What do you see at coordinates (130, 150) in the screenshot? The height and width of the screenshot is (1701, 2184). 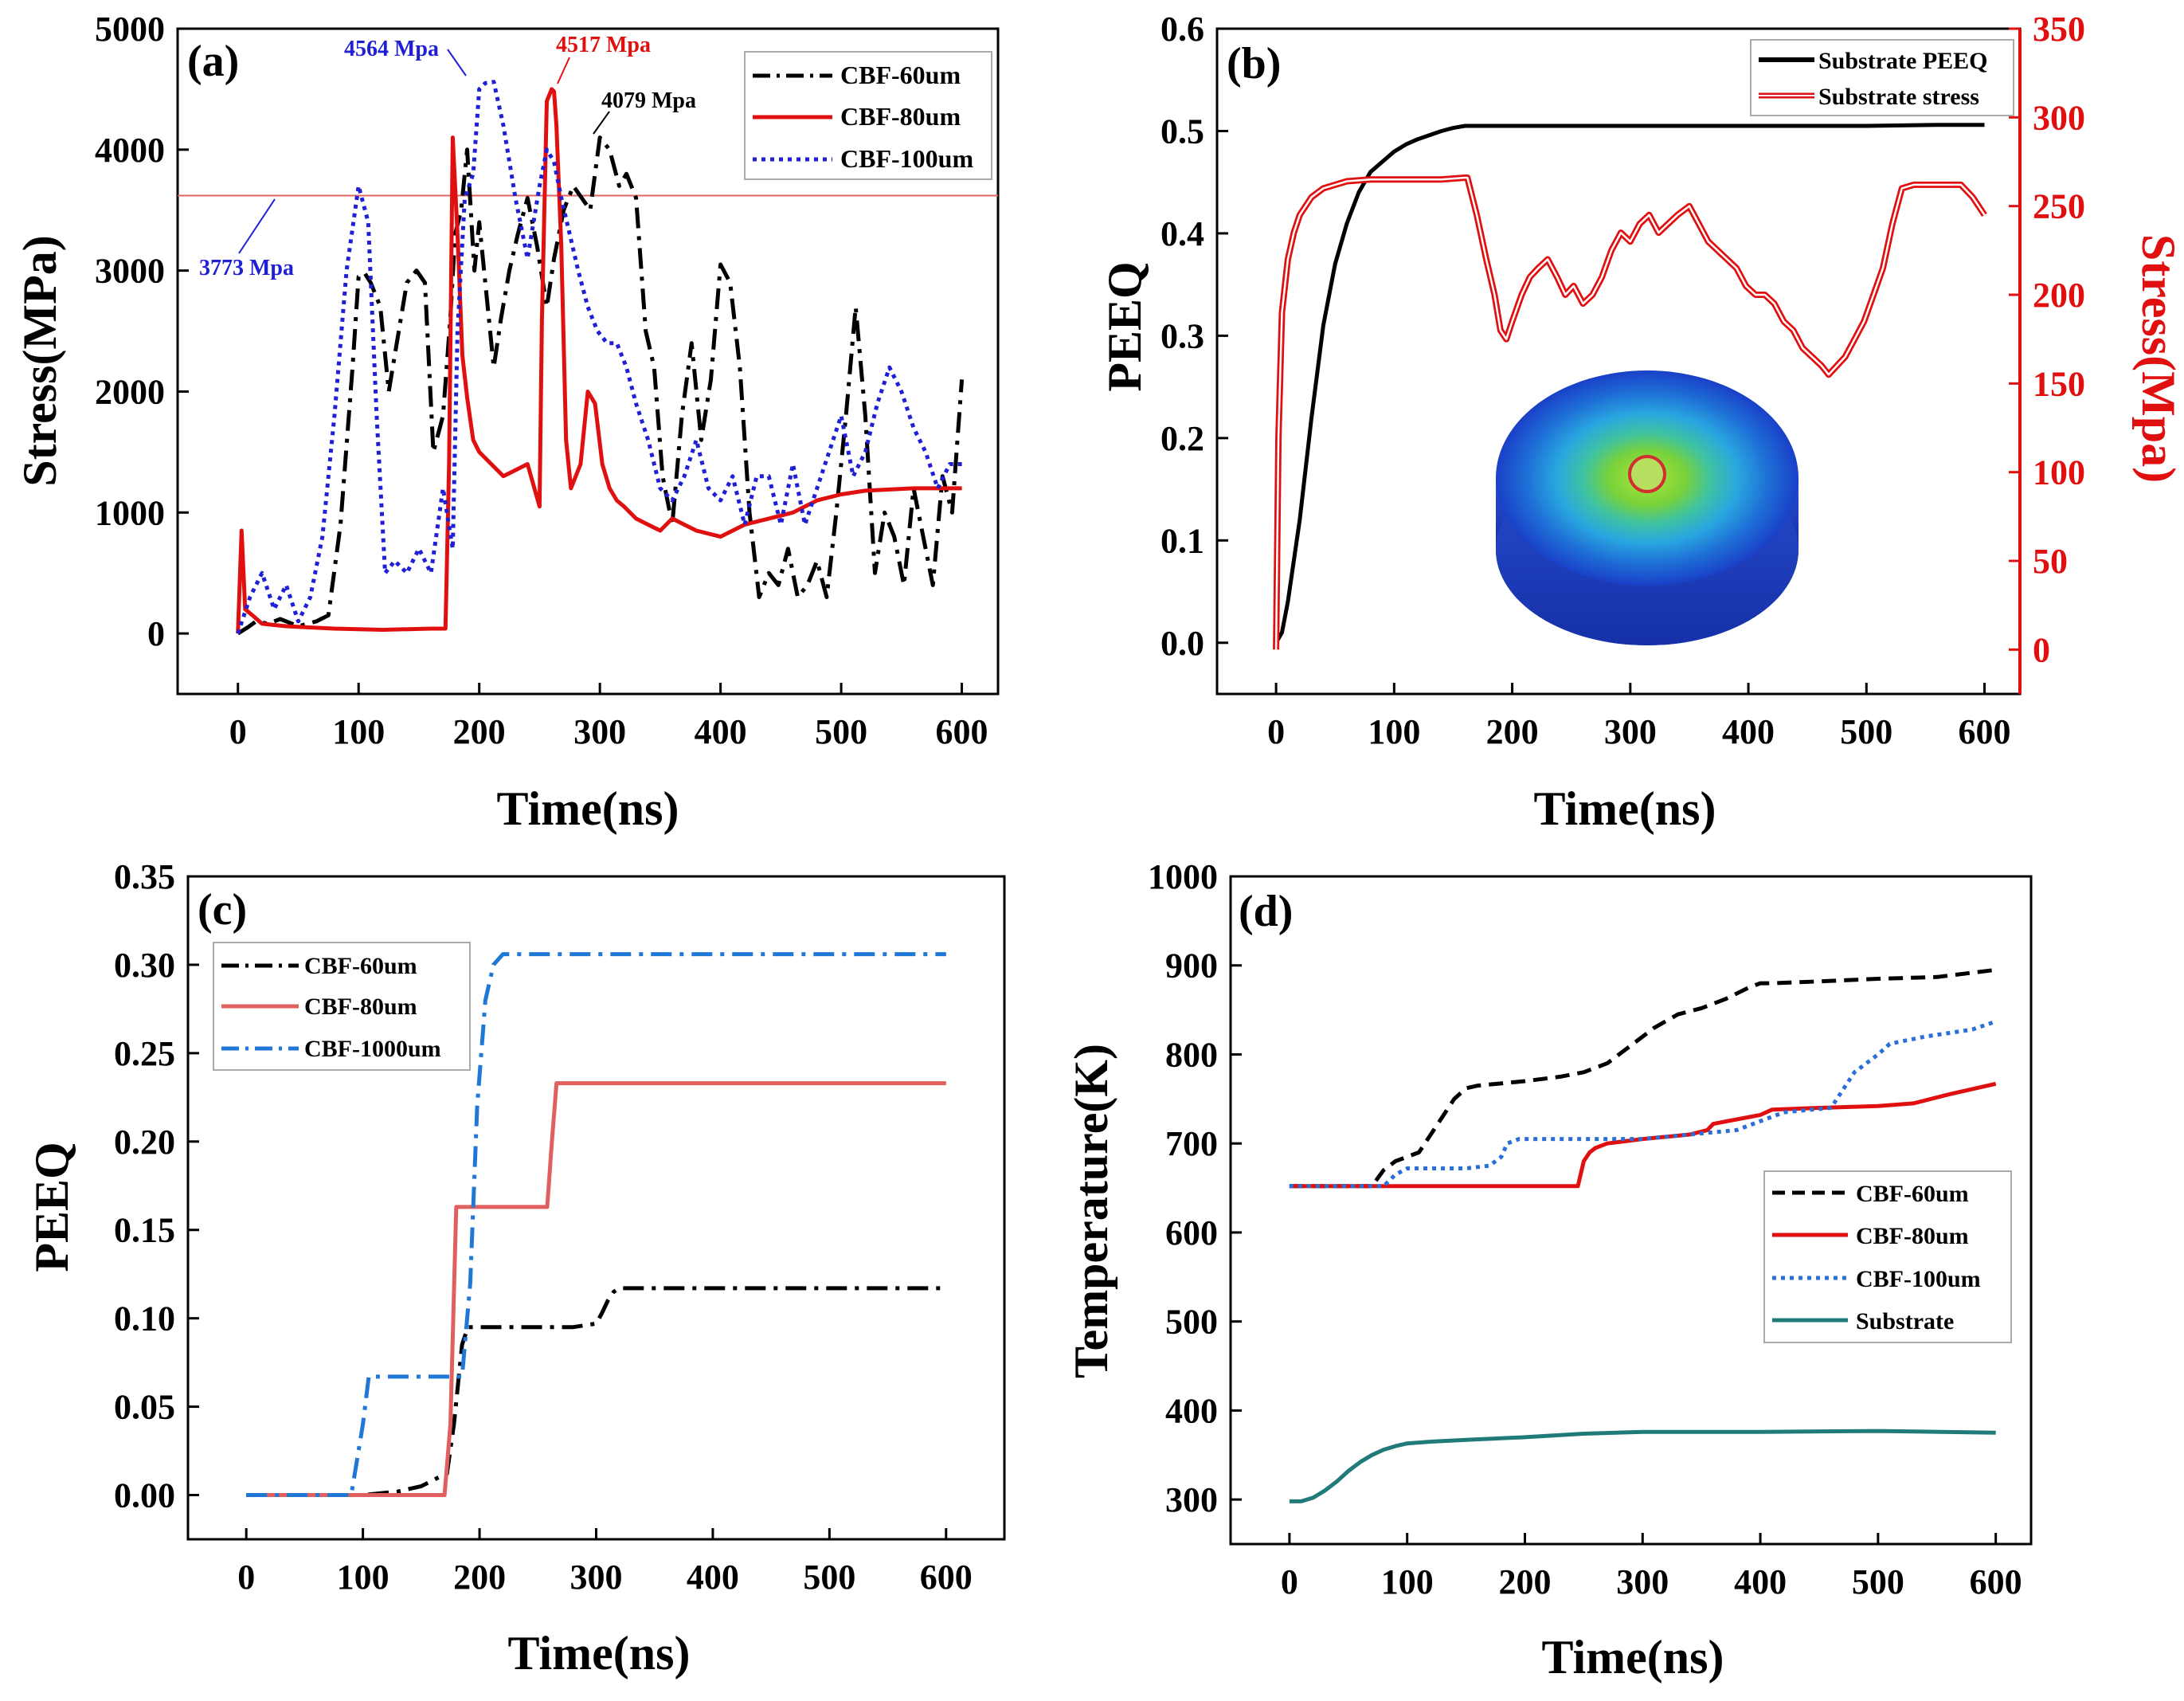 I see `y-tick-label: 4000` at bounding box center [130, 150].